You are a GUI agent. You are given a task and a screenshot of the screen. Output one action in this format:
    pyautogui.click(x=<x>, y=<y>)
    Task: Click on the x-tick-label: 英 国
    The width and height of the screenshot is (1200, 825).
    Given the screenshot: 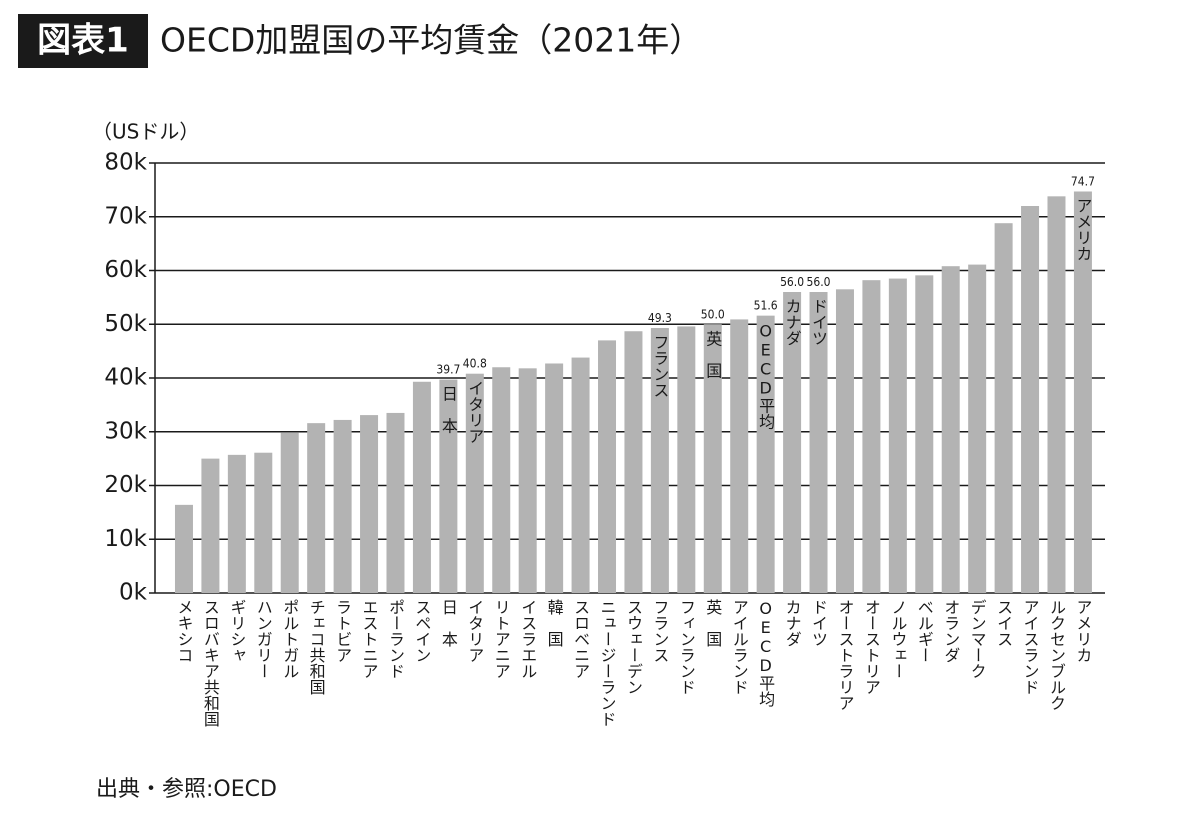 What is the action you would take?
    pyautogui.click(x=712, y=623)
    